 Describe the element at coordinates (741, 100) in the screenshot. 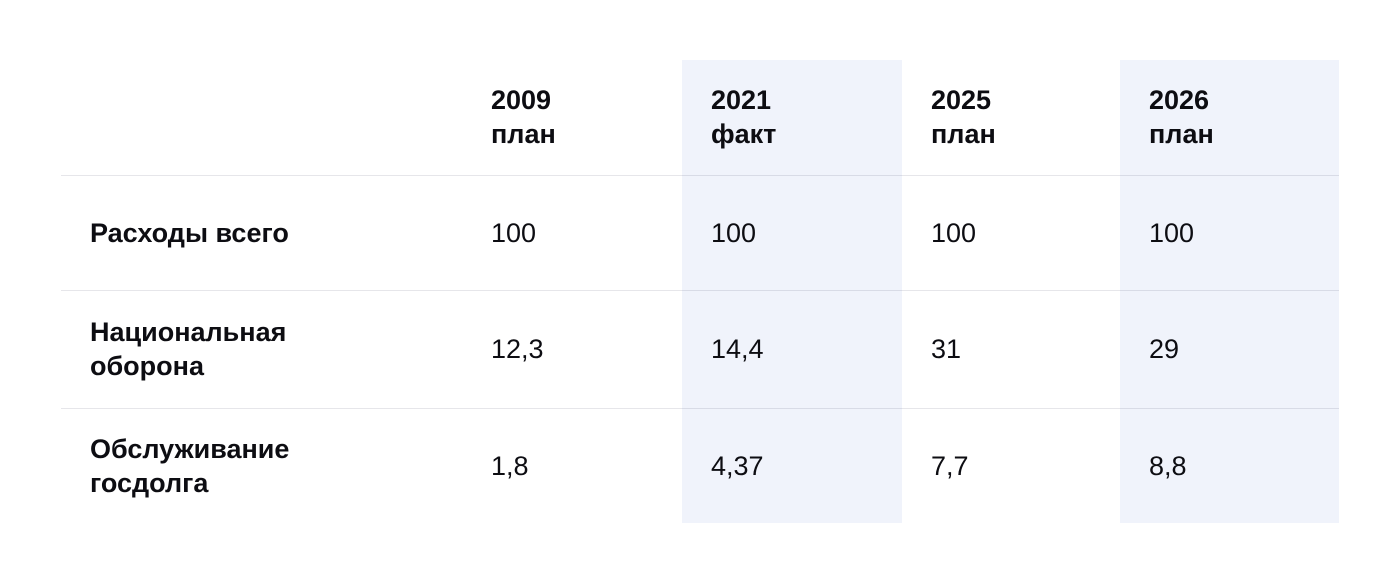

I see `column-year: 2021` at that location.